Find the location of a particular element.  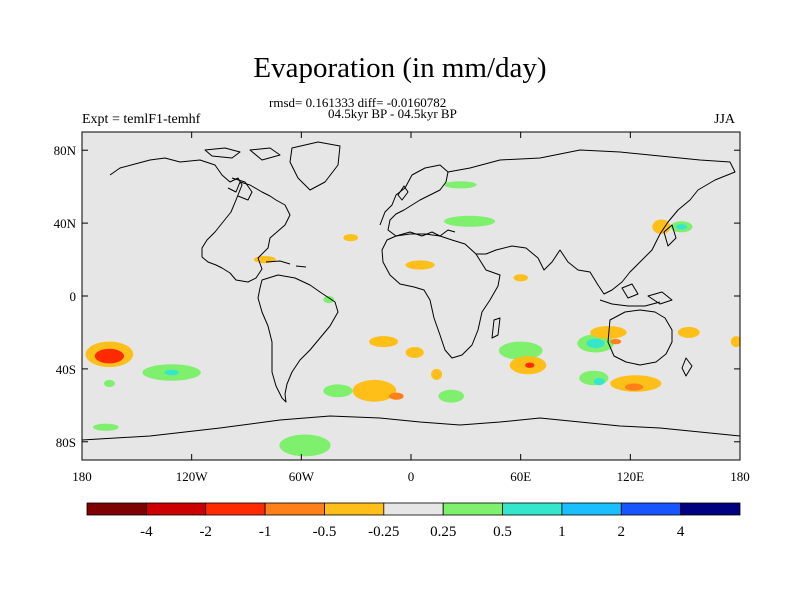

y-tick-label: 40N is located at coordinates (65, 223).